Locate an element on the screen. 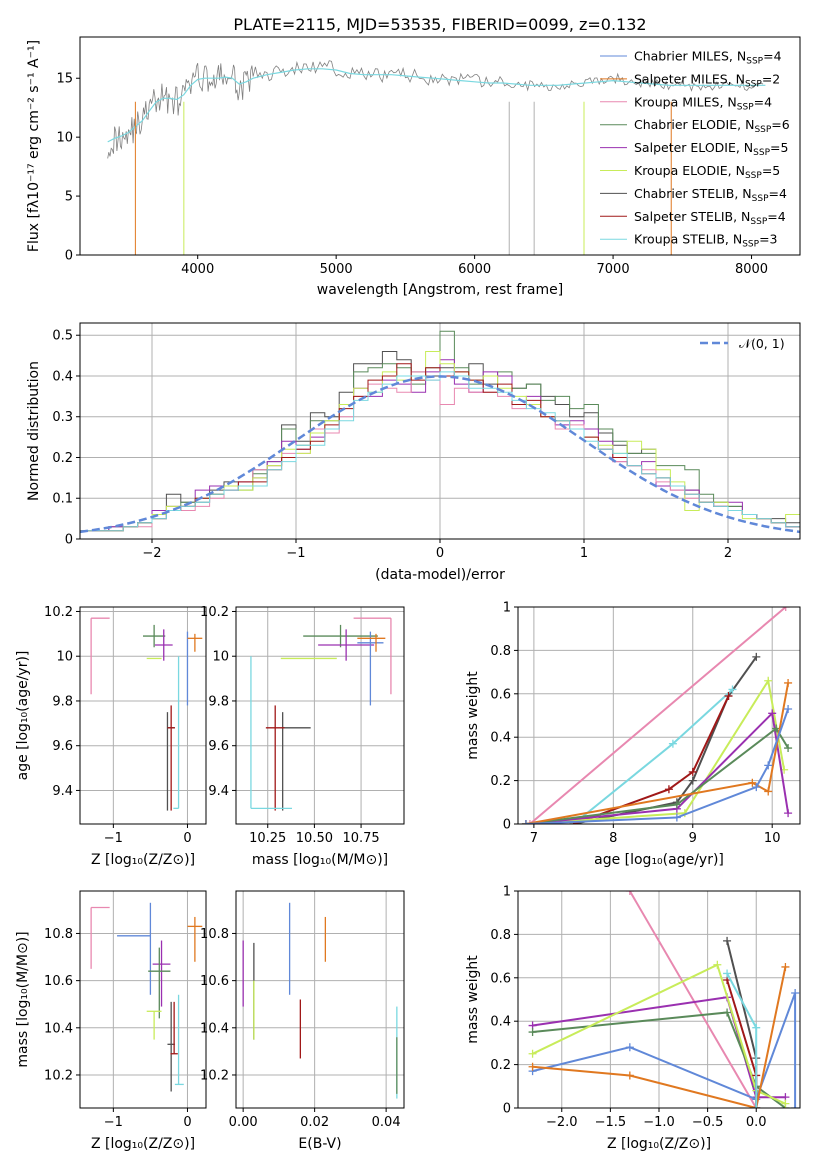 Image resolution: width=819 pixels, height=1170 pixels. legend-entry: Salpeter STELIB, NSSP=4 is located at coordinates (710, 218).